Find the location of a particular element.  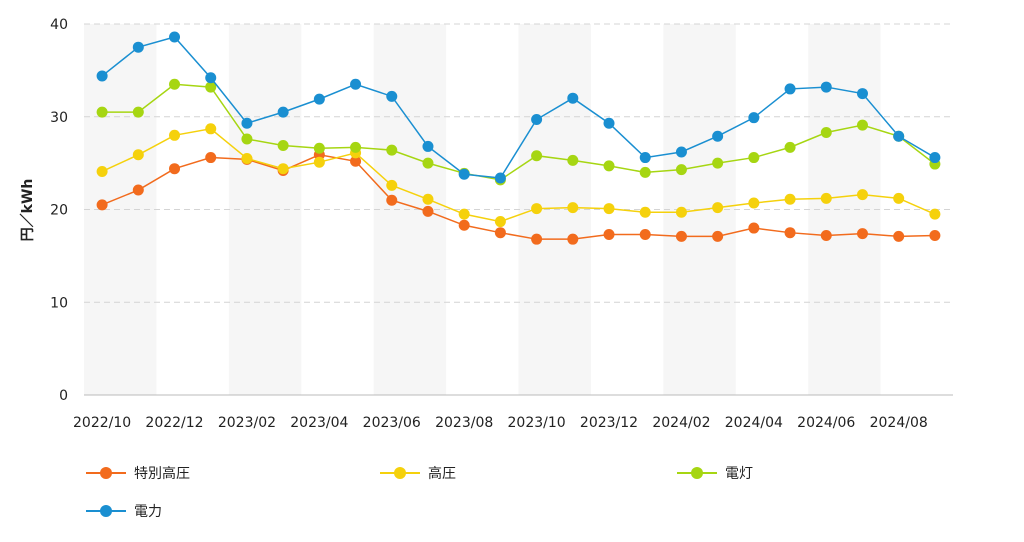

y-tick-0: 0 is located at coordinates (63, 396).